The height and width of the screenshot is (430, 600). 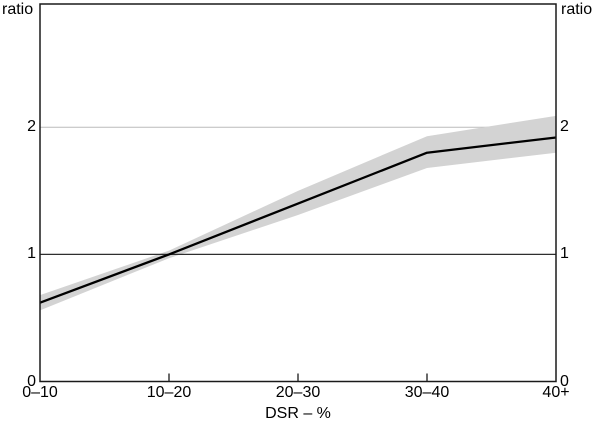 I want to click on x-tick-label: 0–10, so click(x=40, y=392).